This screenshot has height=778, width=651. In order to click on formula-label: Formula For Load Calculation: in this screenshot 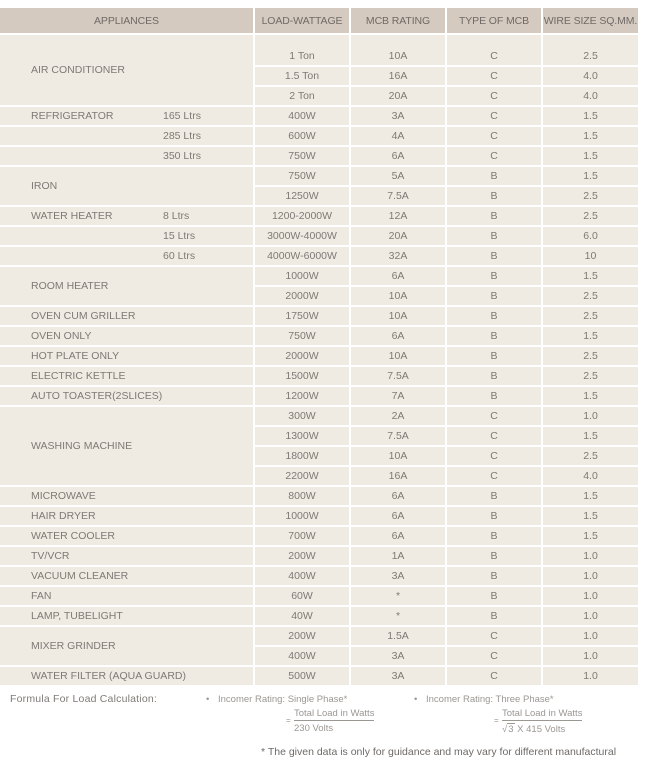, I will do `click(84, 699)`.